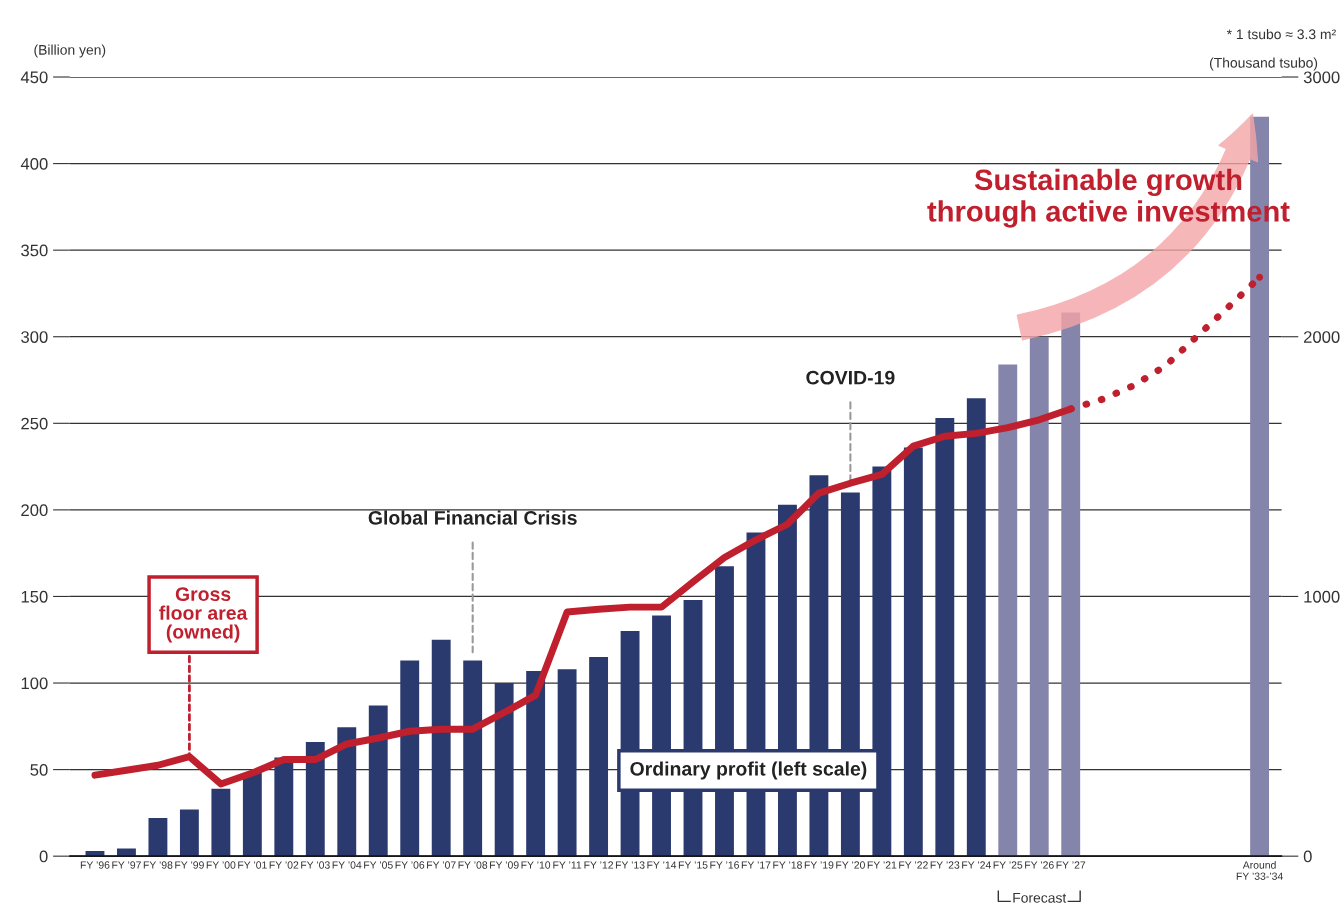 The height and width of the screenshot is (906, 1342). Describe the element at coordinates (34, 77) in the screenshot. I see `y-tick-label: 450` at that location.